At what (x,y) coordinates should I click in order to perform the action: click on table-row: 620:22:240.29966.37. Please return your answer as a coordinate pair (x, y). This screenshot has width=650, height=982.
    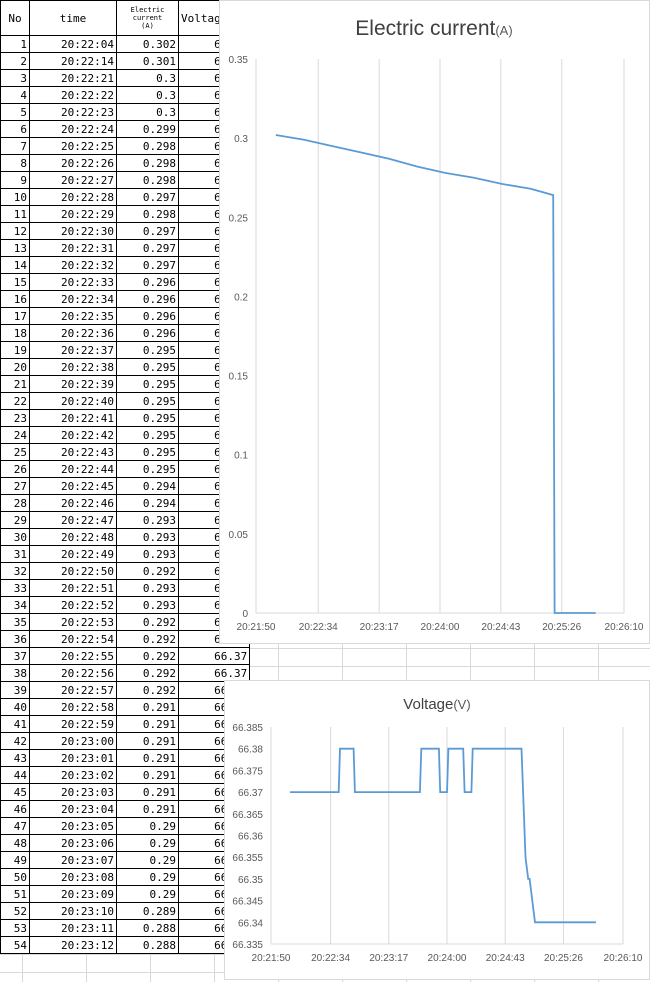
    Looking at the image, I should click on (125, 129).